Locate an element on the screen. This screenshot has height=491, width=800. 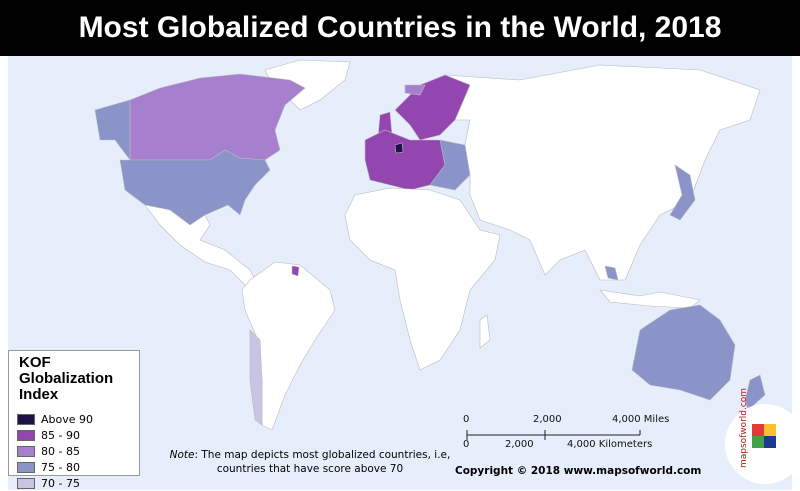
madagascar is located at coordinates (485, 331).